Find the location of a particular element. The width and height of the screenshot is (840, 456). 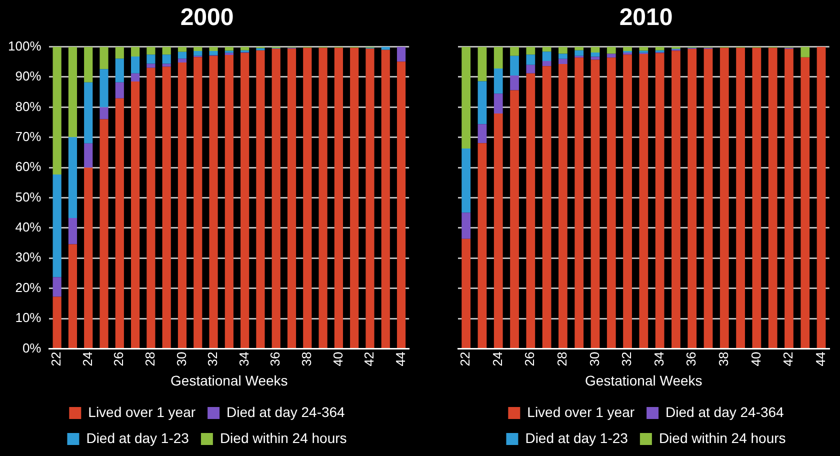

x-tick-label: 34 is located at coordinates (244, 359).